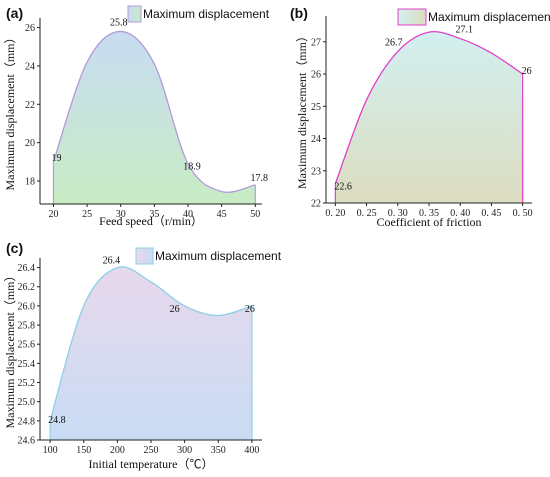  What do you see at coordinates (343, 187) in the screenshot?
I see `data-label: 22.6` at bounding box center [343, 187].